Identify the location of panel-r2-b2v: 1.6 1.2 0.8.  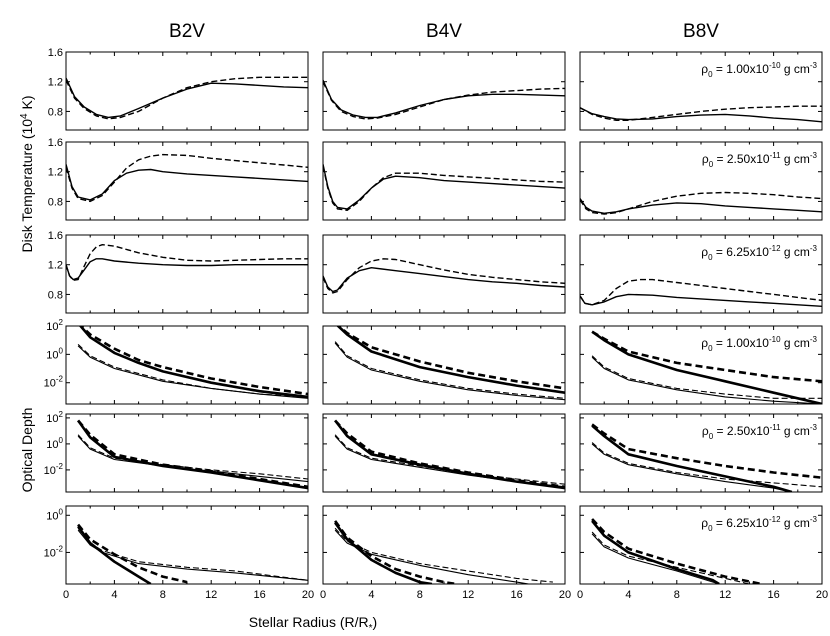
(178, 179).